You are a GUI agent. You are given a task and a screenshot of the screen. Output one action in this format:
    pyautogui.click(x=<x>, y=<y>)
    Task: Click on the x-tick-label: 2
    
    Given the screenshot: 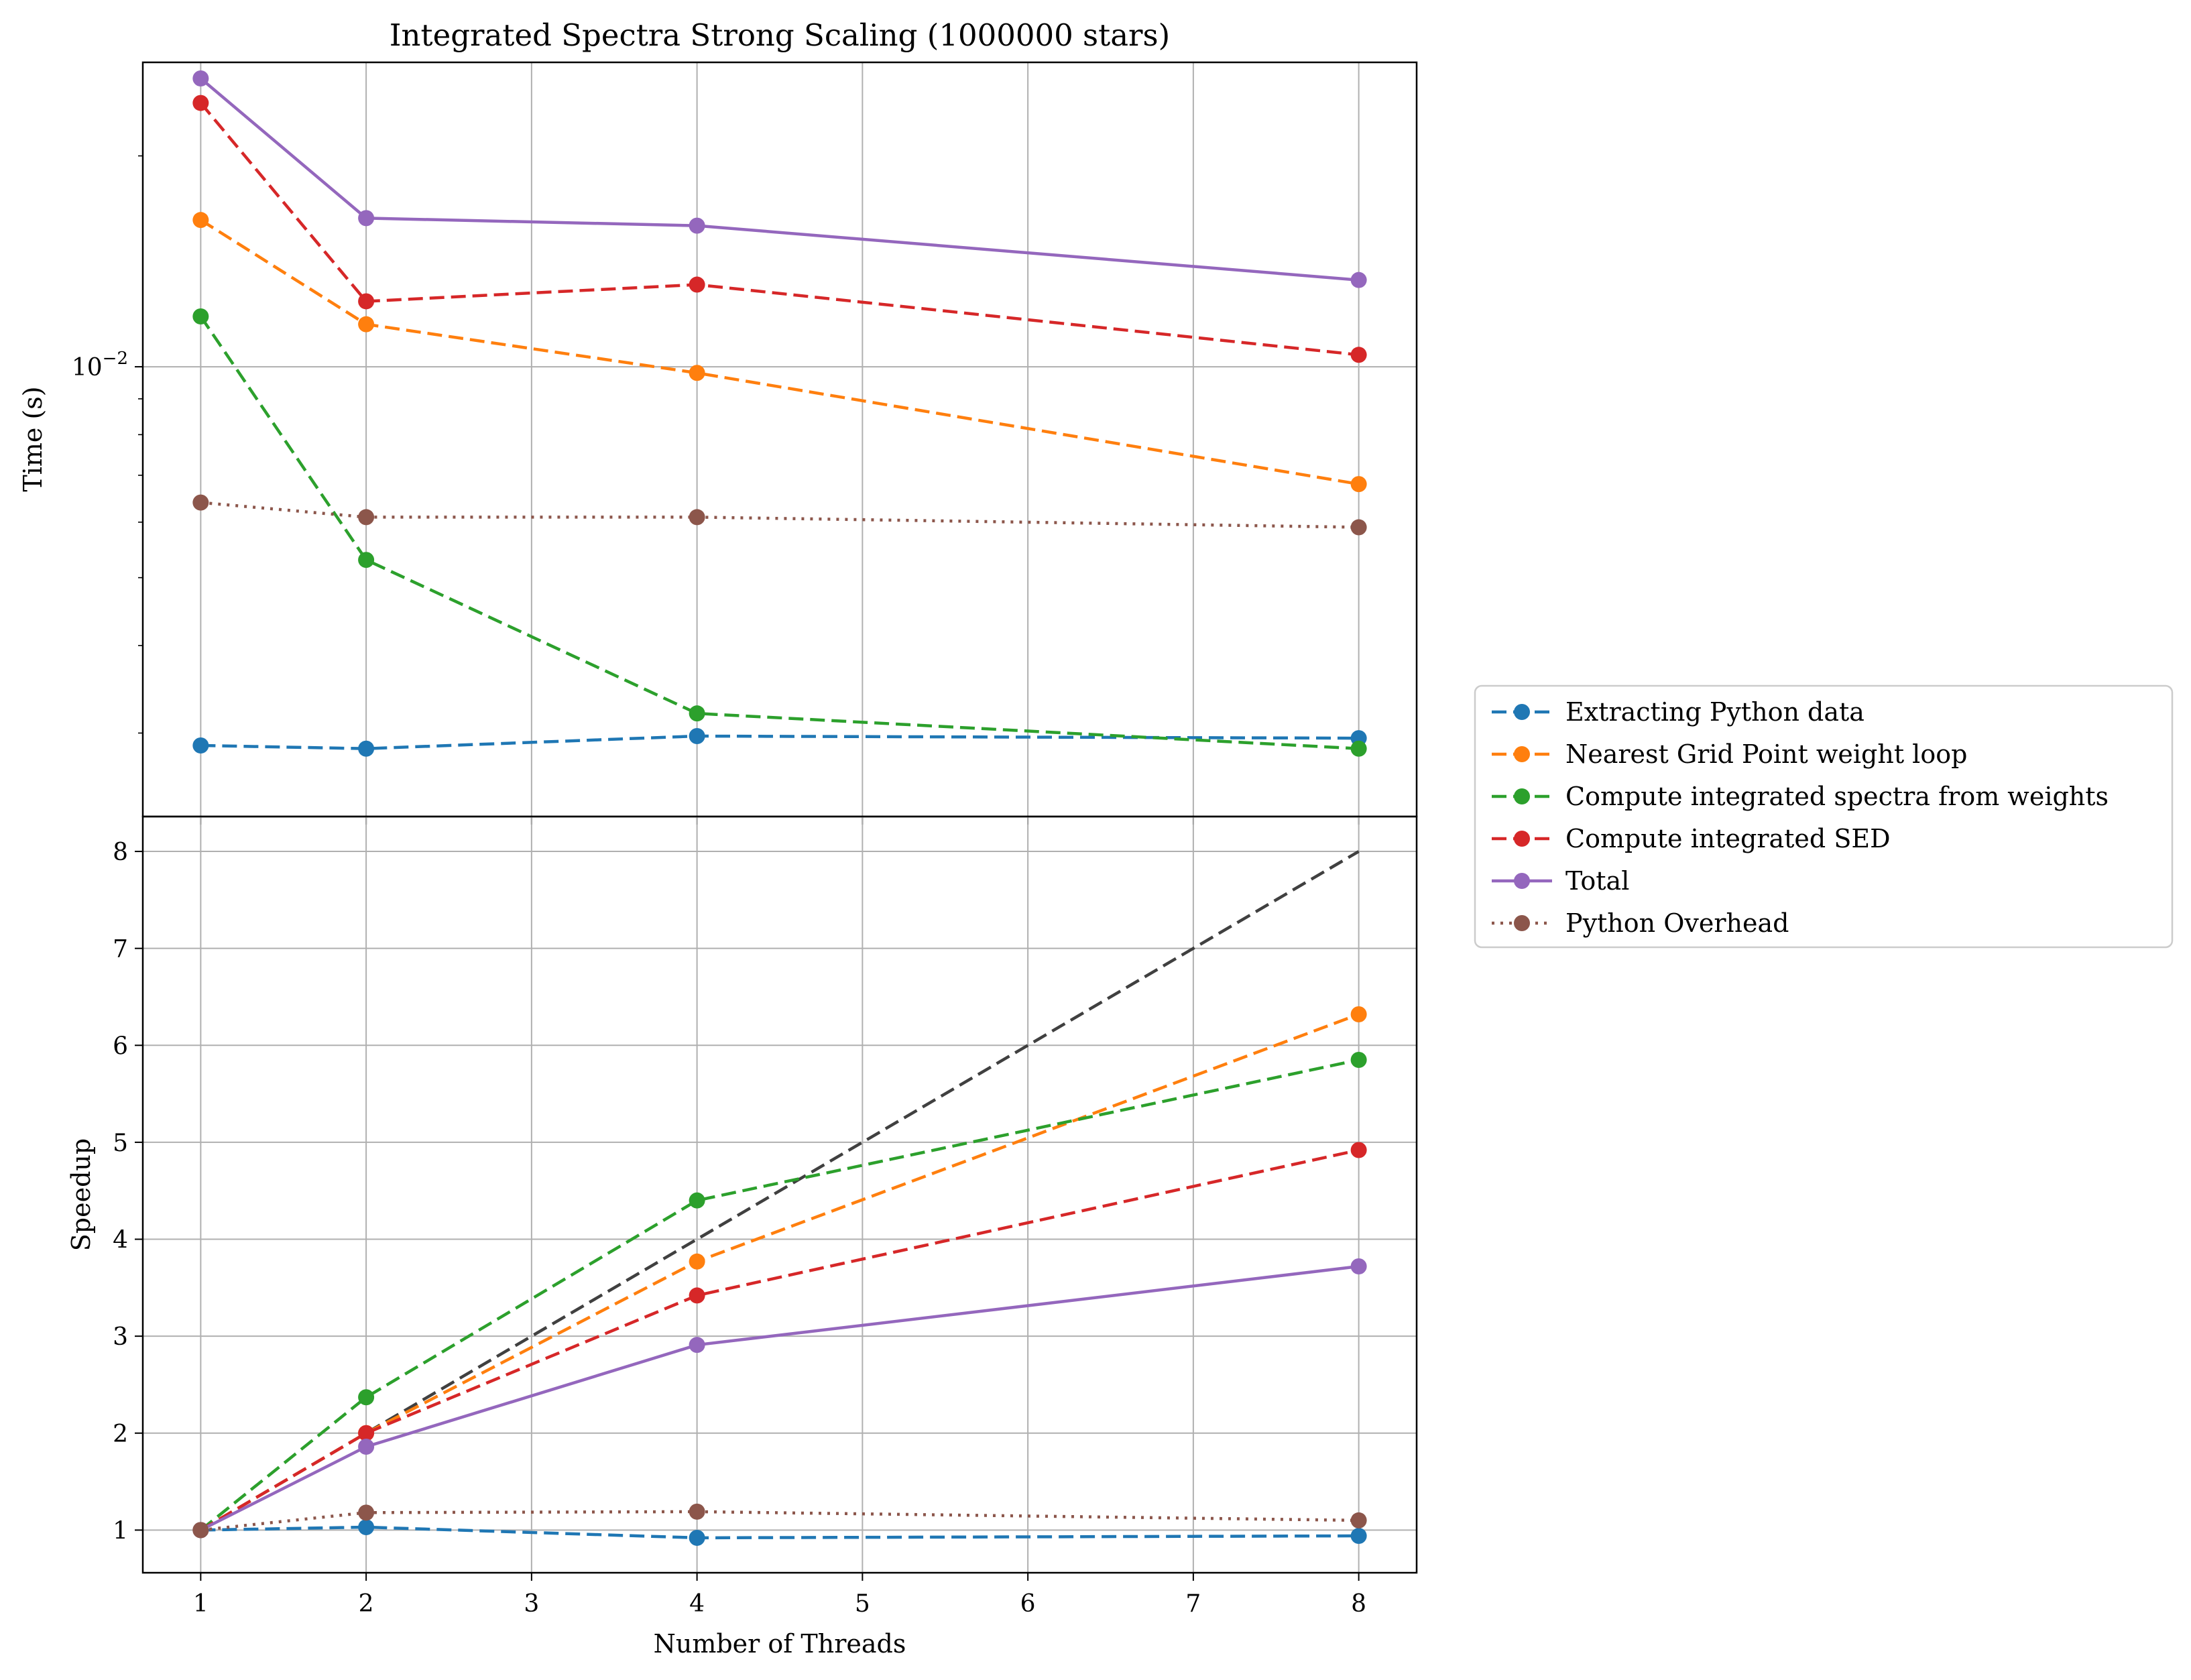 What is the action you would take?
    pyautogui.click(x=366, y=1604)
    